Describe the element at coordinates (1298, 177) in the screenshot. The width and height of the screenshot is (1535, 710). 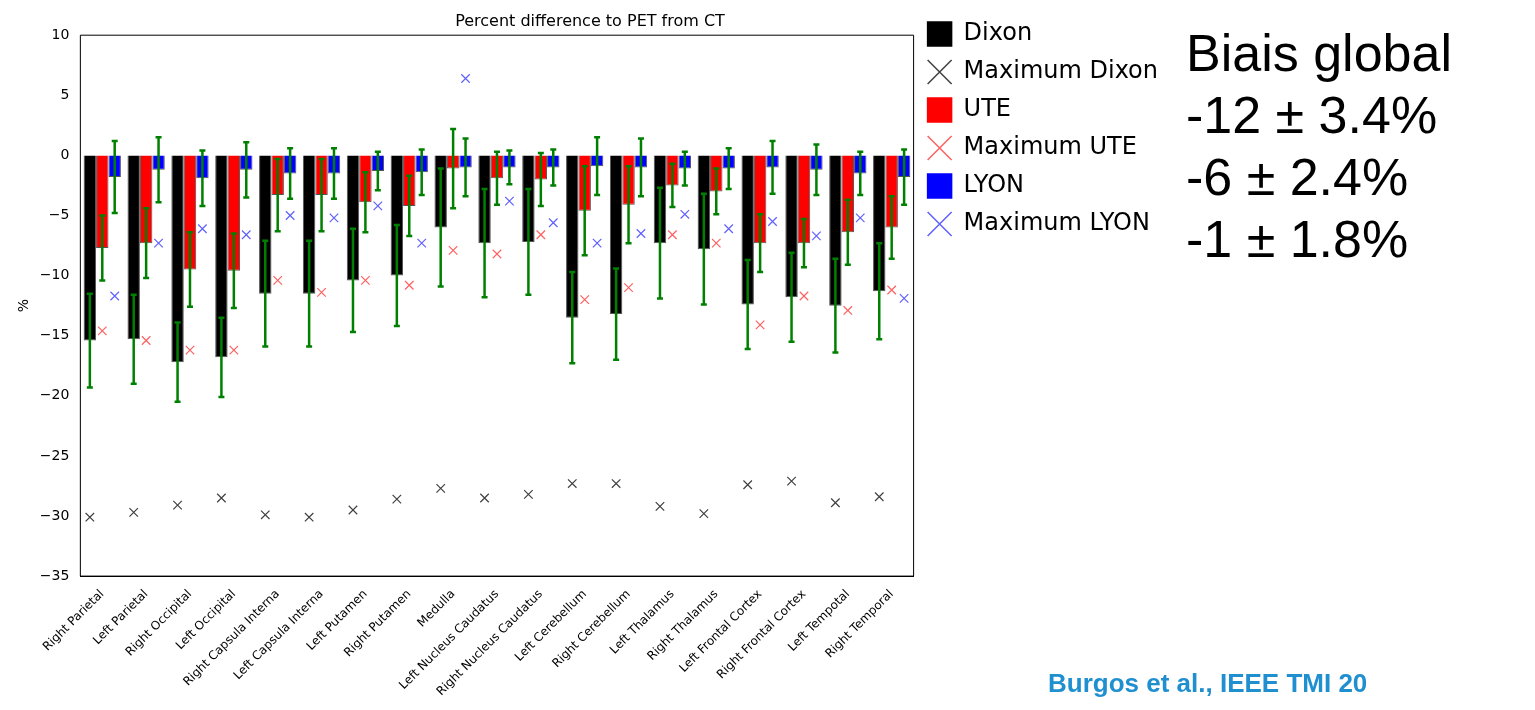
I see `text: -6 ± 2.4%` at that location.